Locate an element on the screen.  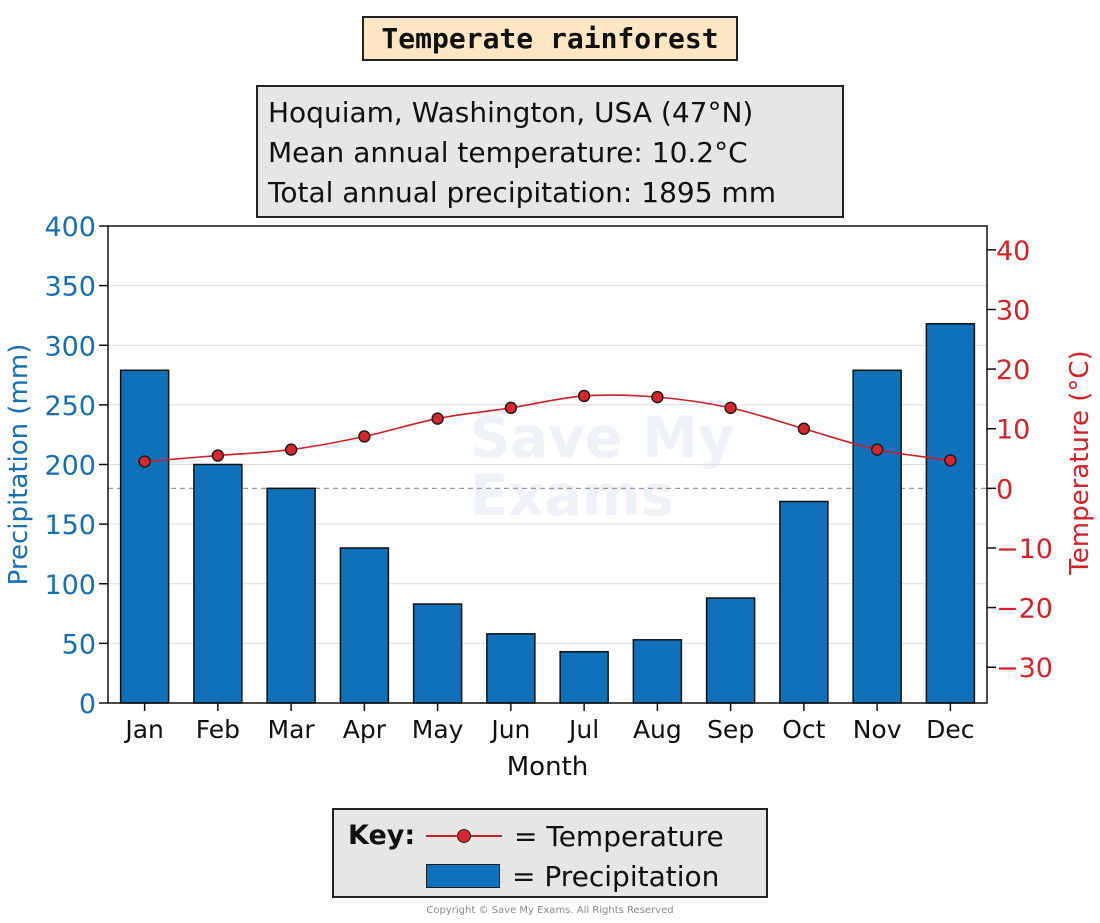
y2-tick-label: −30 is located at coordinates (1024, 668).